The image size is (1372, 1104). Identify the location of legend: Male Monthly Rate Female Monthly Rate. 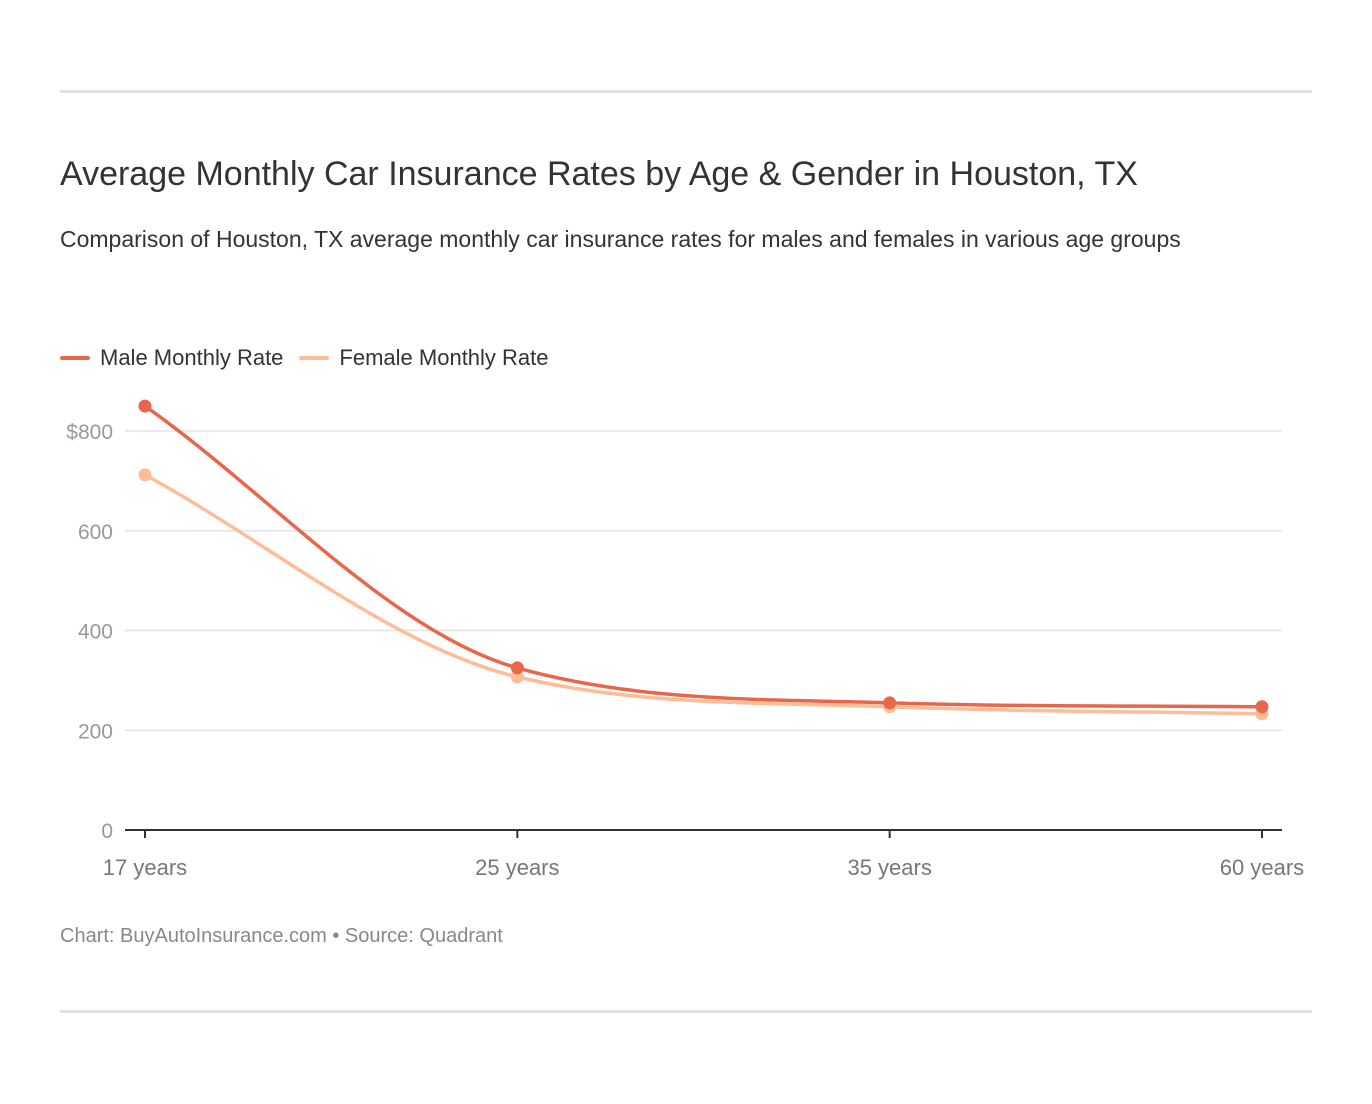
(304, 358).